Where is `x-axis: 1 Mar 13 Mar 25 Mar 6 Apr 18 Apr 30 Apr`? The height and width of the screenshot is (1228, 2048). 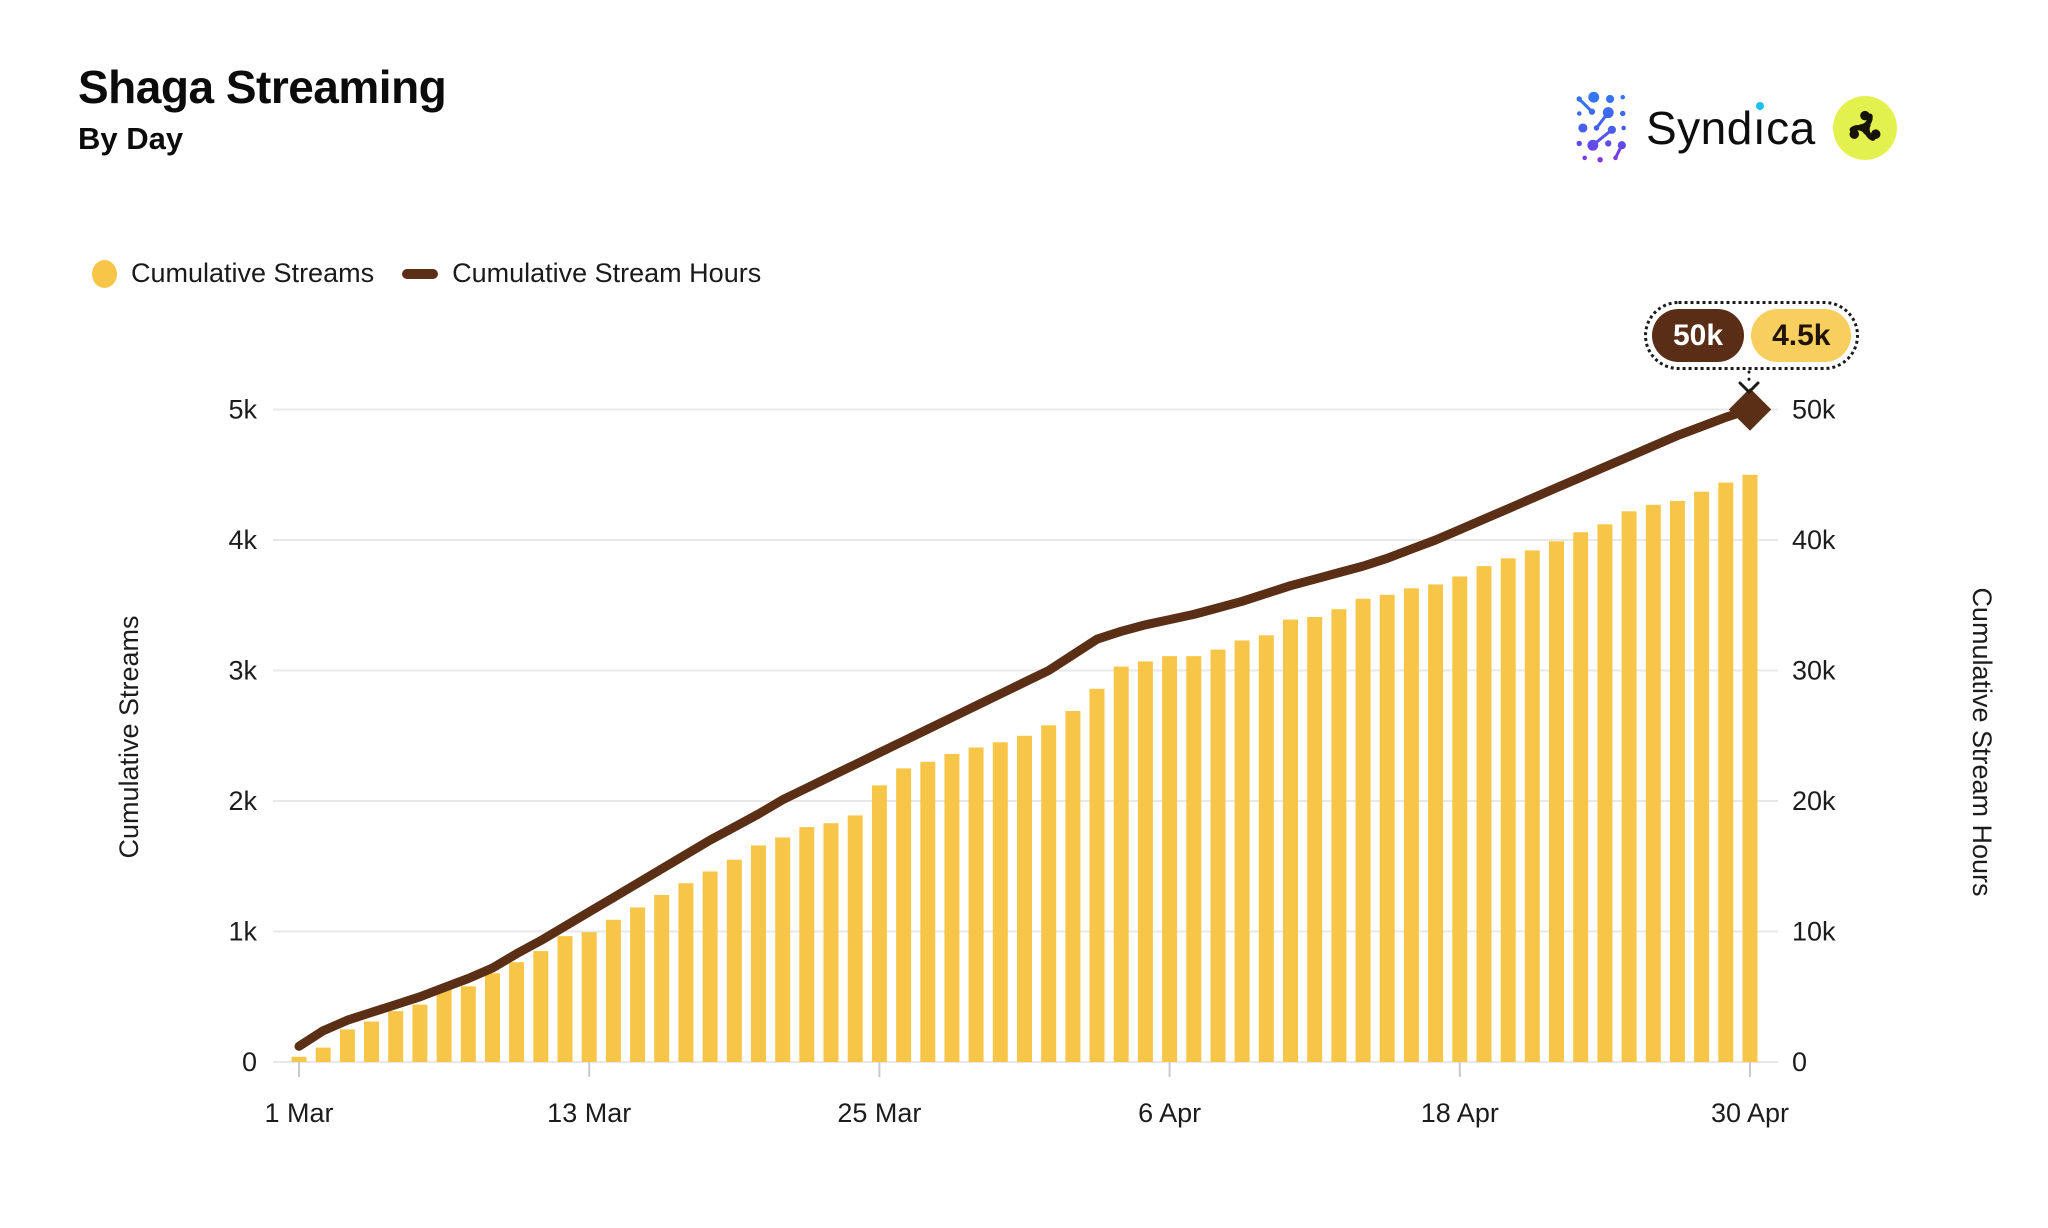 x-axis: 1 Mar 13 Mar 25 Mar 6 Apr 18 Apr 30 Apr is located at coordinates (1026, 1095).